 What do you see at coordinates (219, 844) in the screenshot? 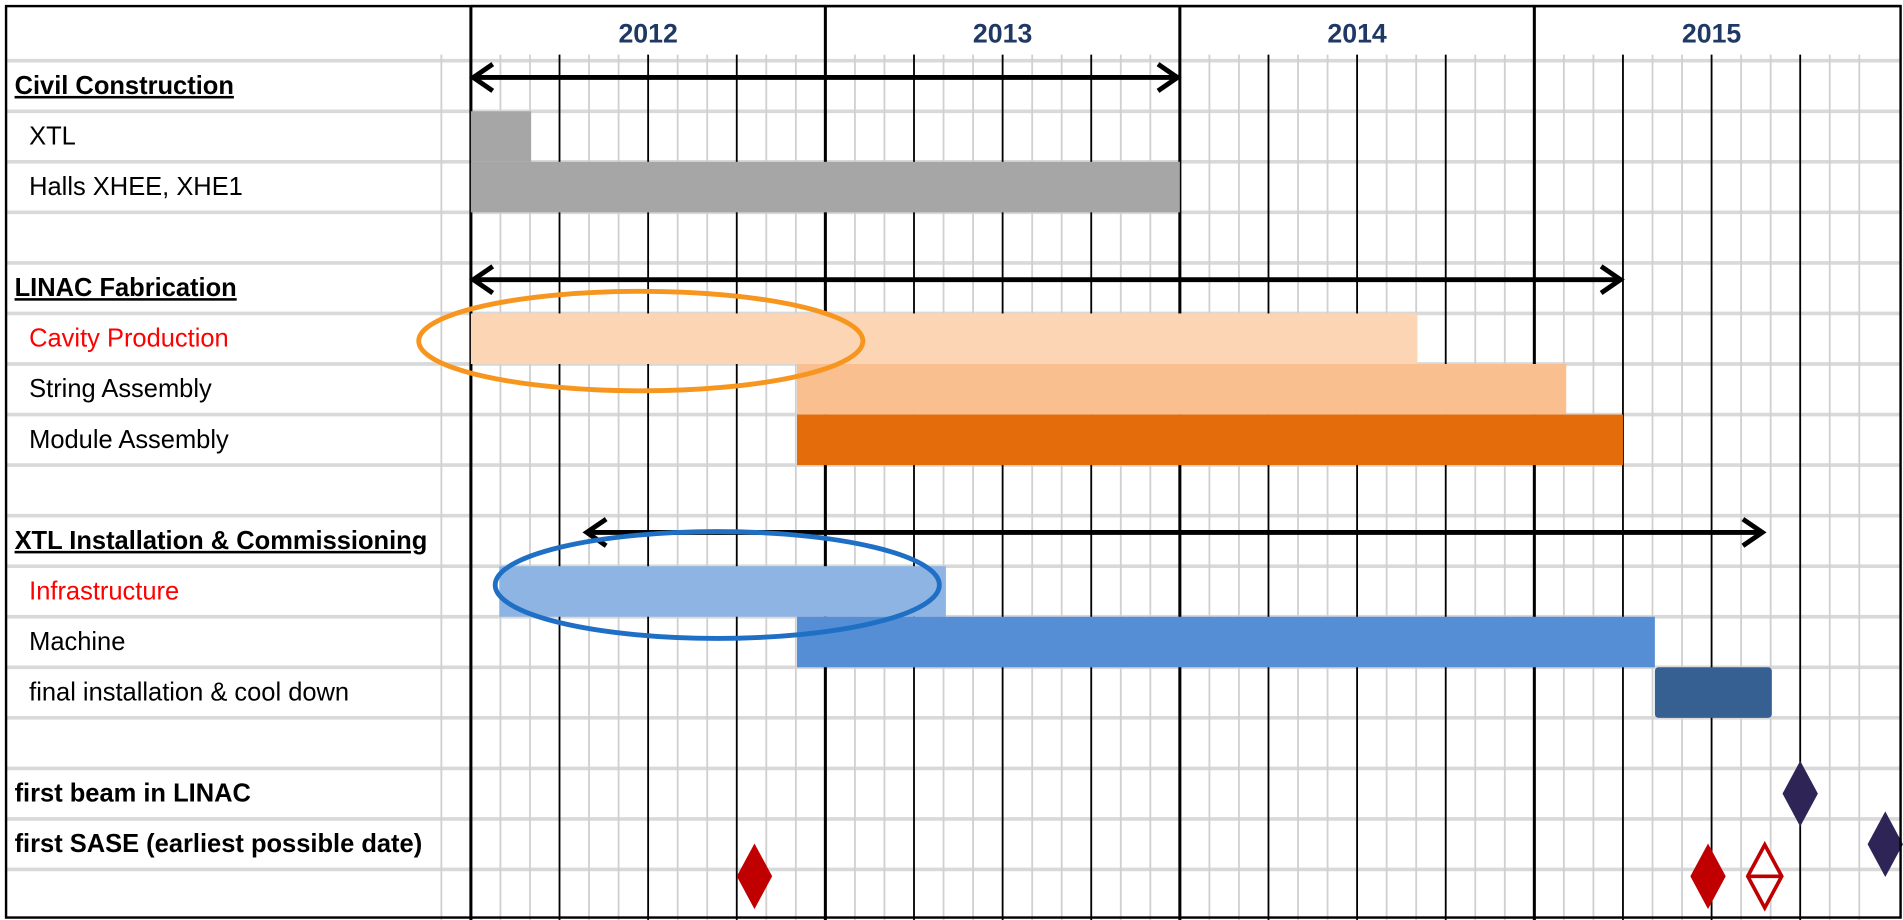
I see `row-label: first SASE (earliest possible date)` at bounding box center [219, 844].